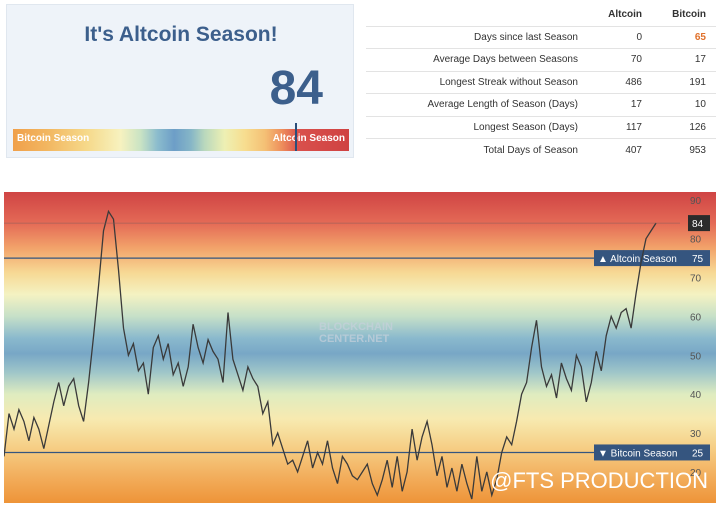 This screenshot has width=720, height=505. I want to click on threshold-value-label: 25, so click(698, 453).